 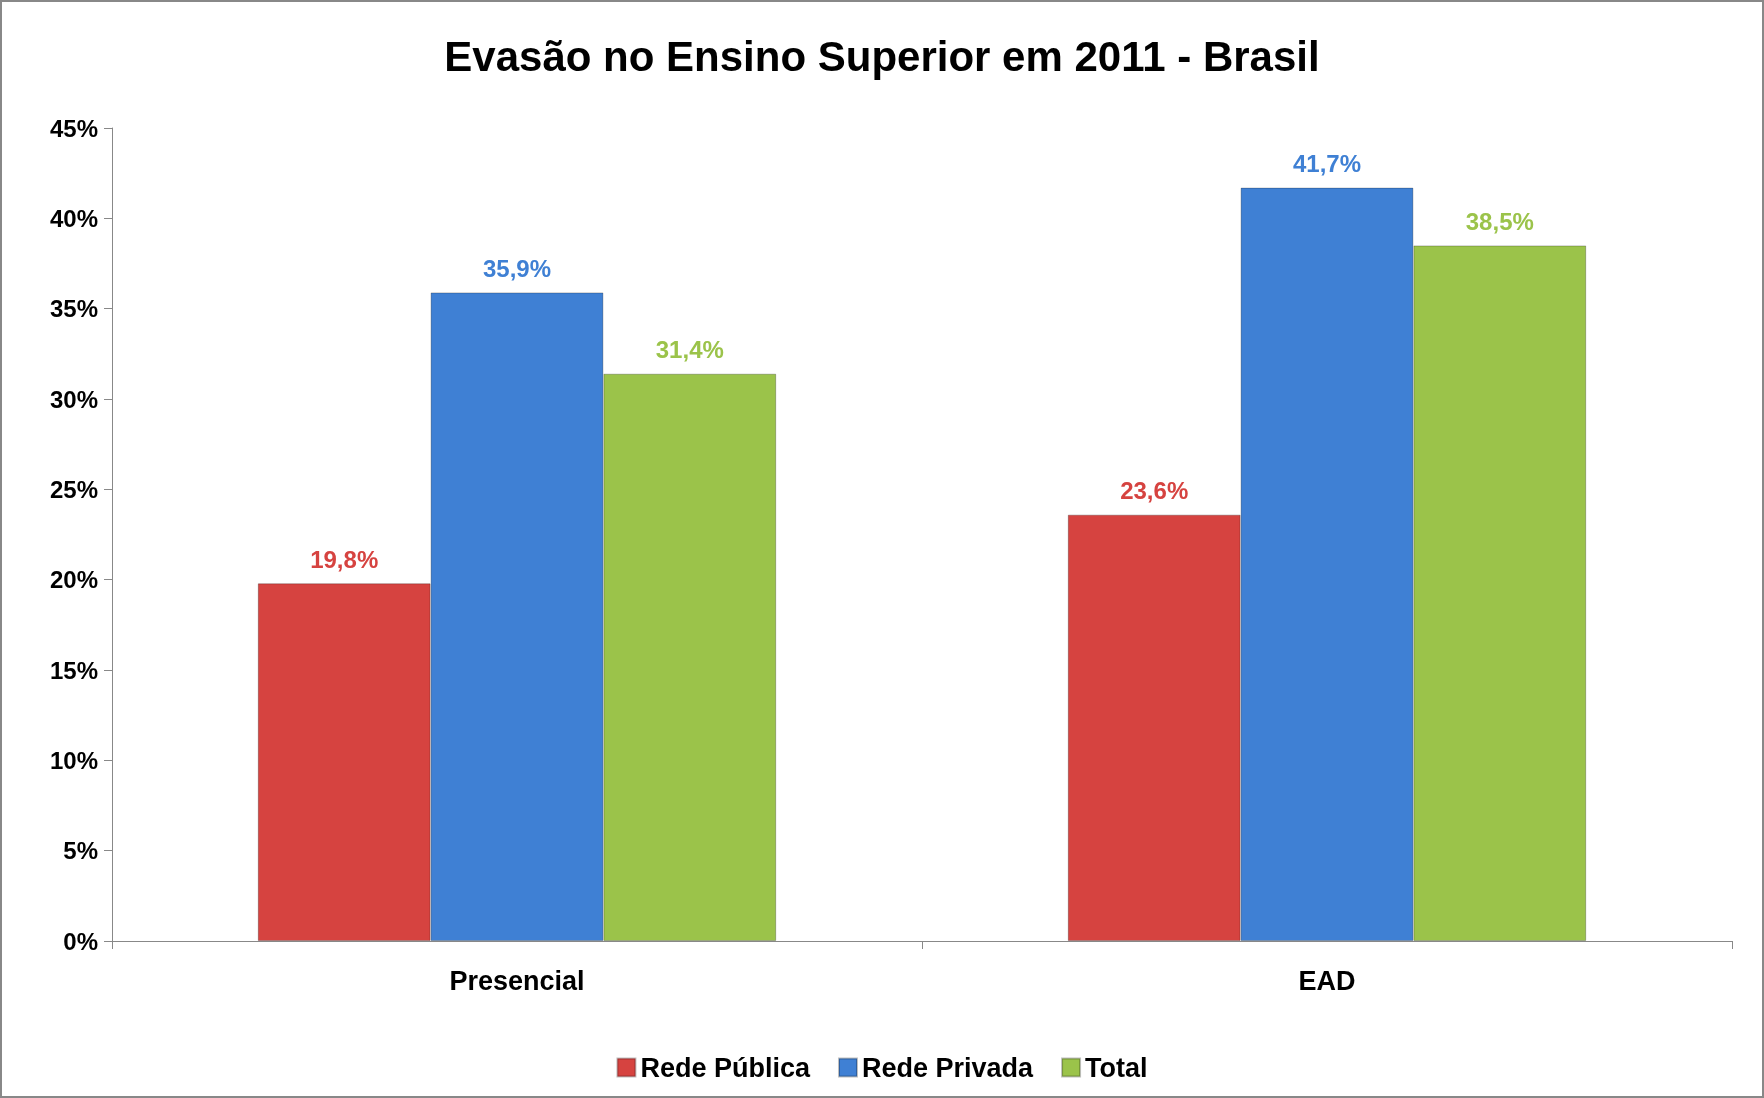 I want to click on x-tick-label: EAD, so click(x=1327, y=980).